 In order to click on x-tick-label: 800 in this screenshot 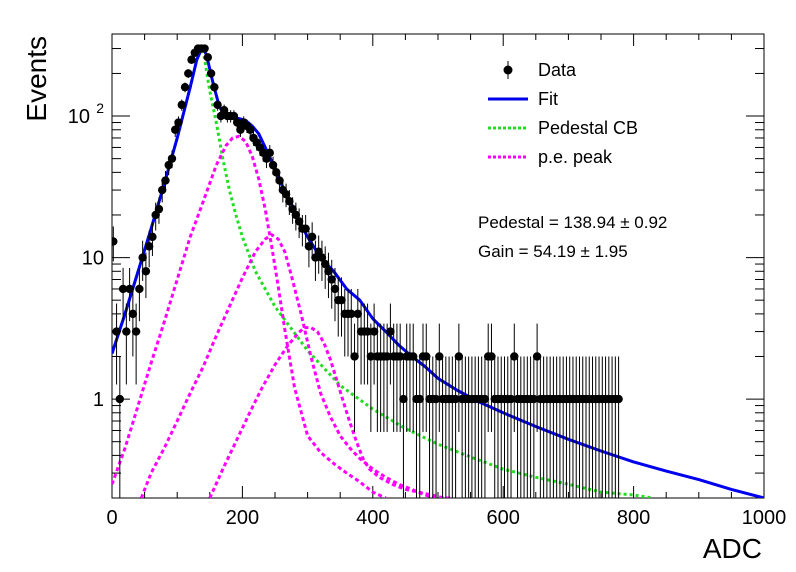, I will do `click(633, 518)`.